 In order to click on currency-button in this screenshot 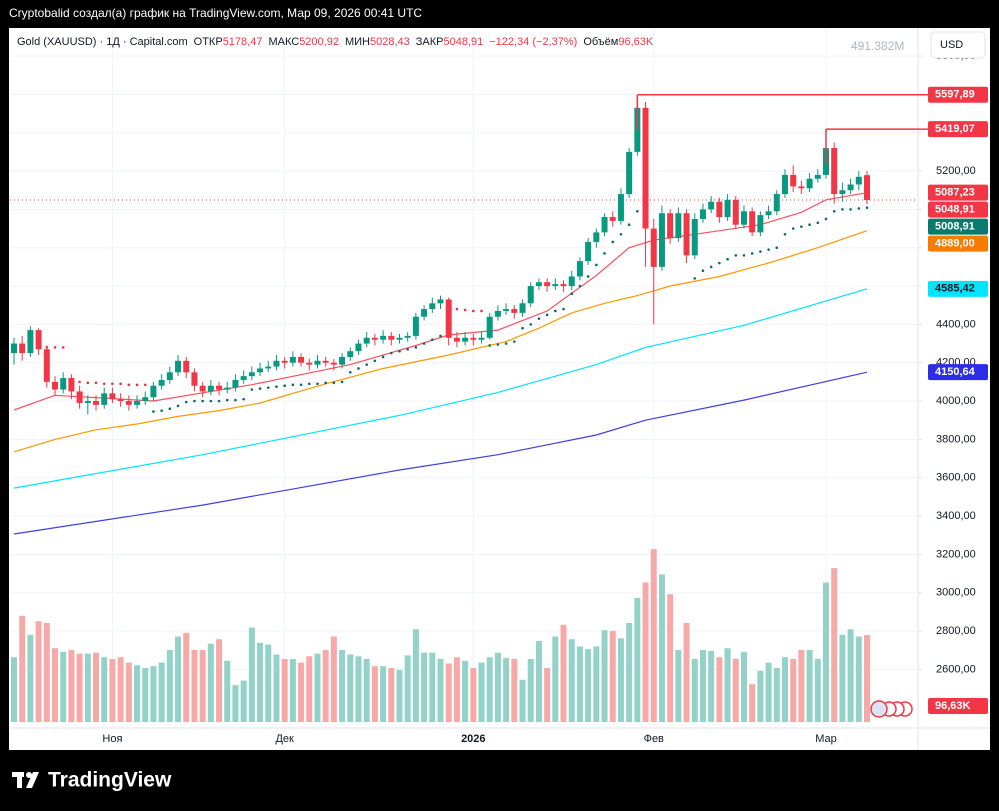, I will do `click(958, 45)`.